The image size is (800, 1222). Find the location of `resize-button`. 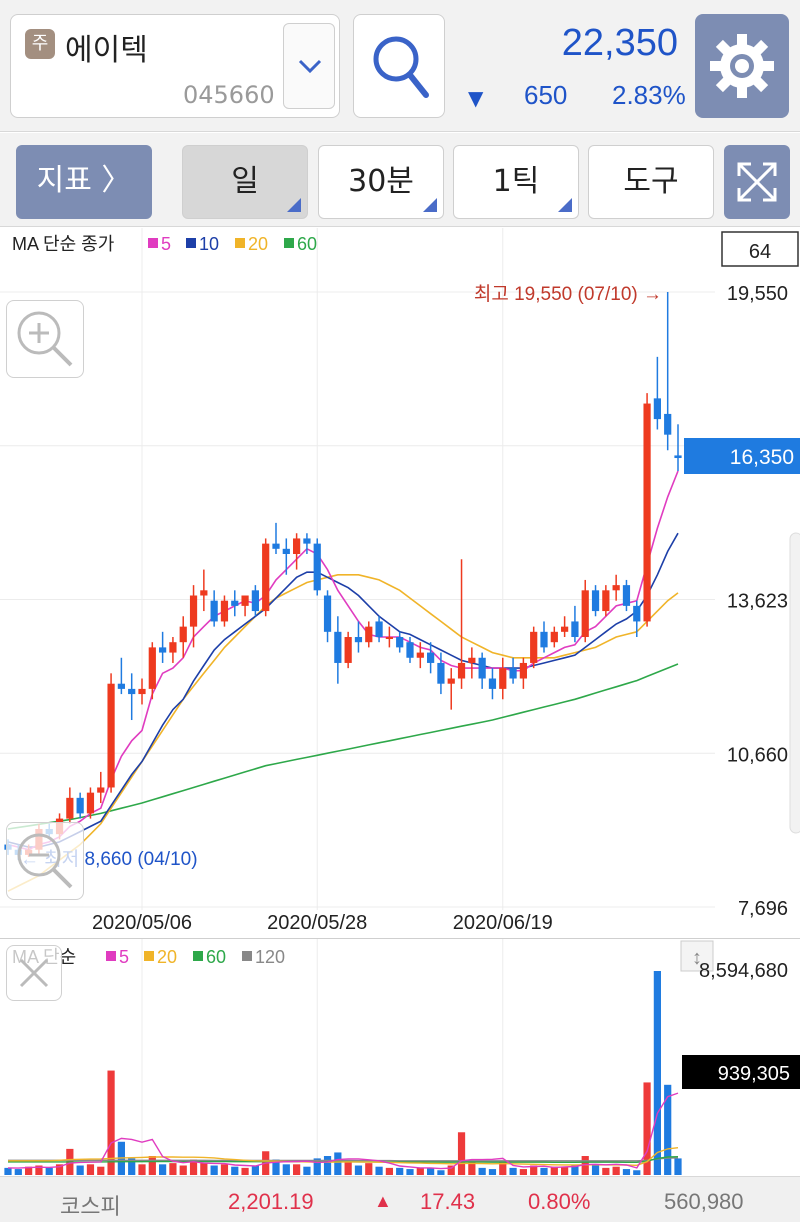

resize-button is located at coordinates (697, 956).